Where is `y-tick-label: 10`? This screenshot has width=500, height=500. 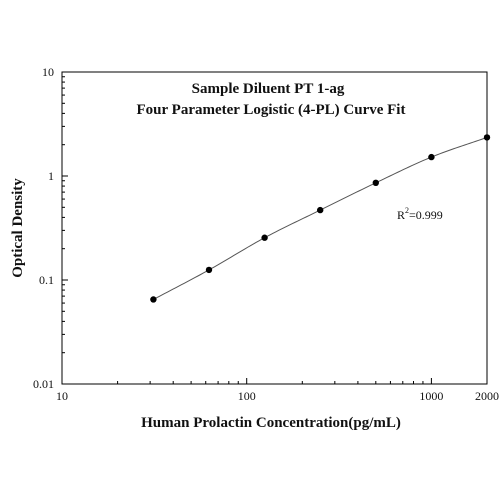
y-tick-label: 10 is located at coordinates (48, 72).